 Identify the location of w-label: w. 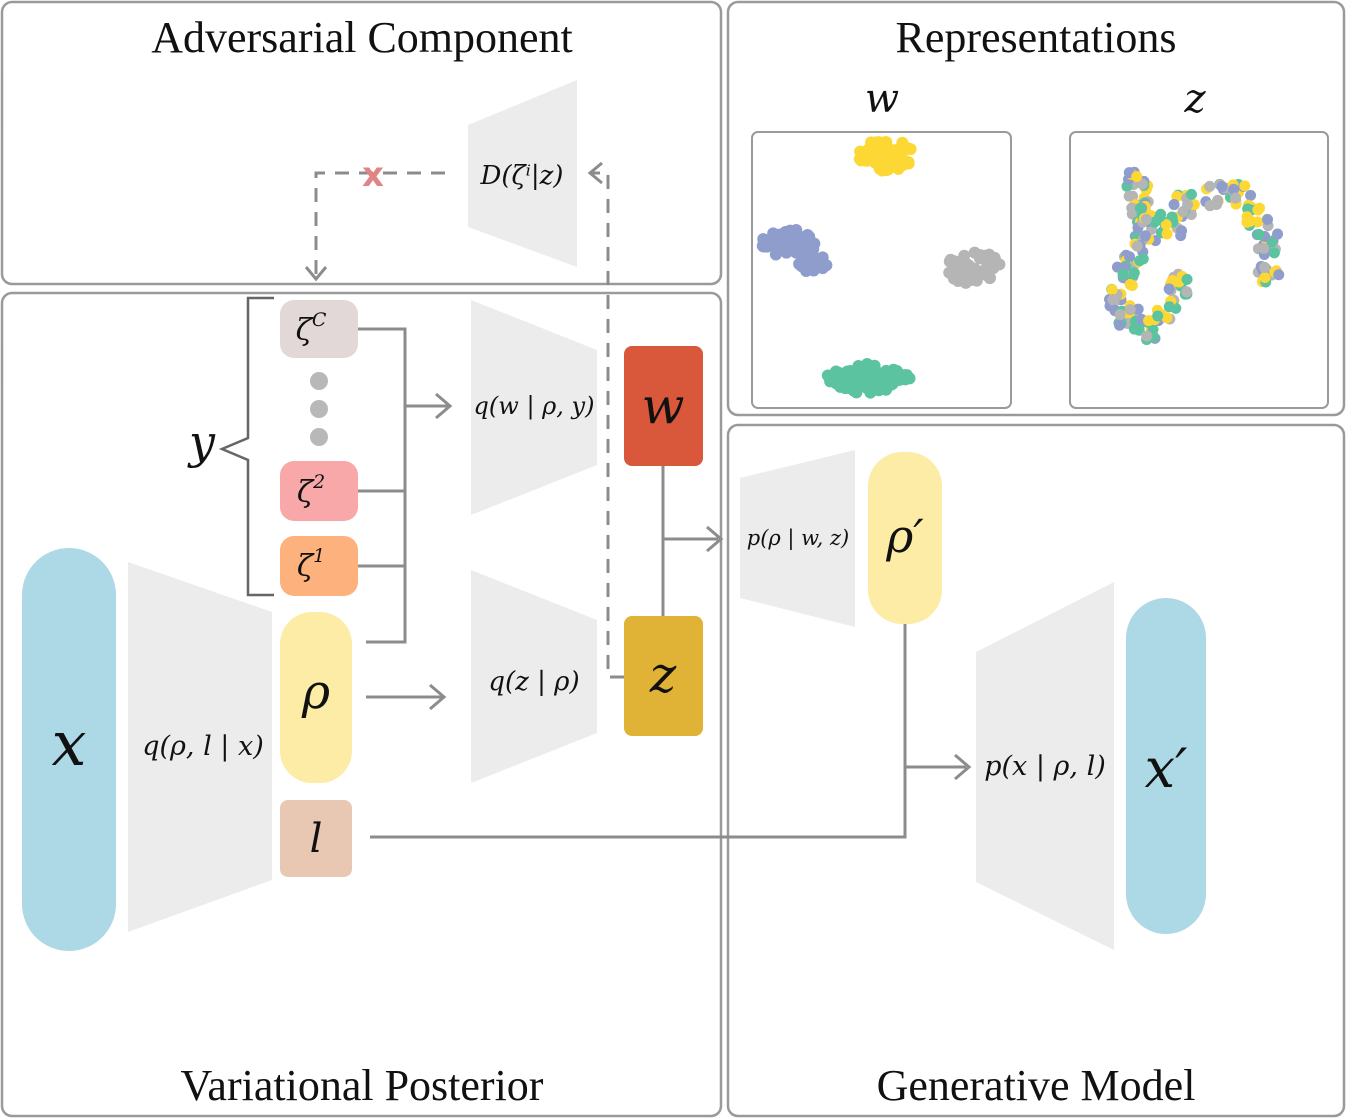
(663, 406).